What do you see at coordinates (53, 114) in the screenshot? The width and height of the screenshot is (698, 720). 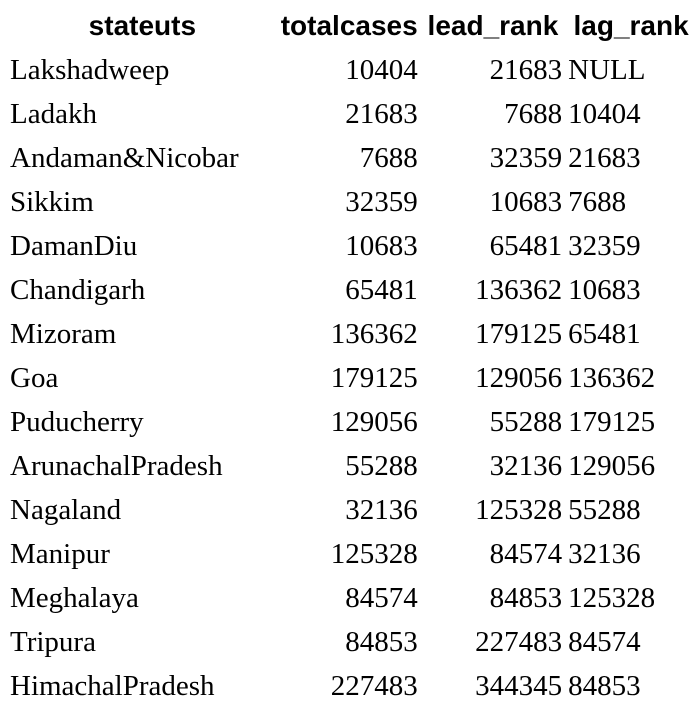 I see `cell-stateuts: Ladakh` at bounding box center [53, 114].